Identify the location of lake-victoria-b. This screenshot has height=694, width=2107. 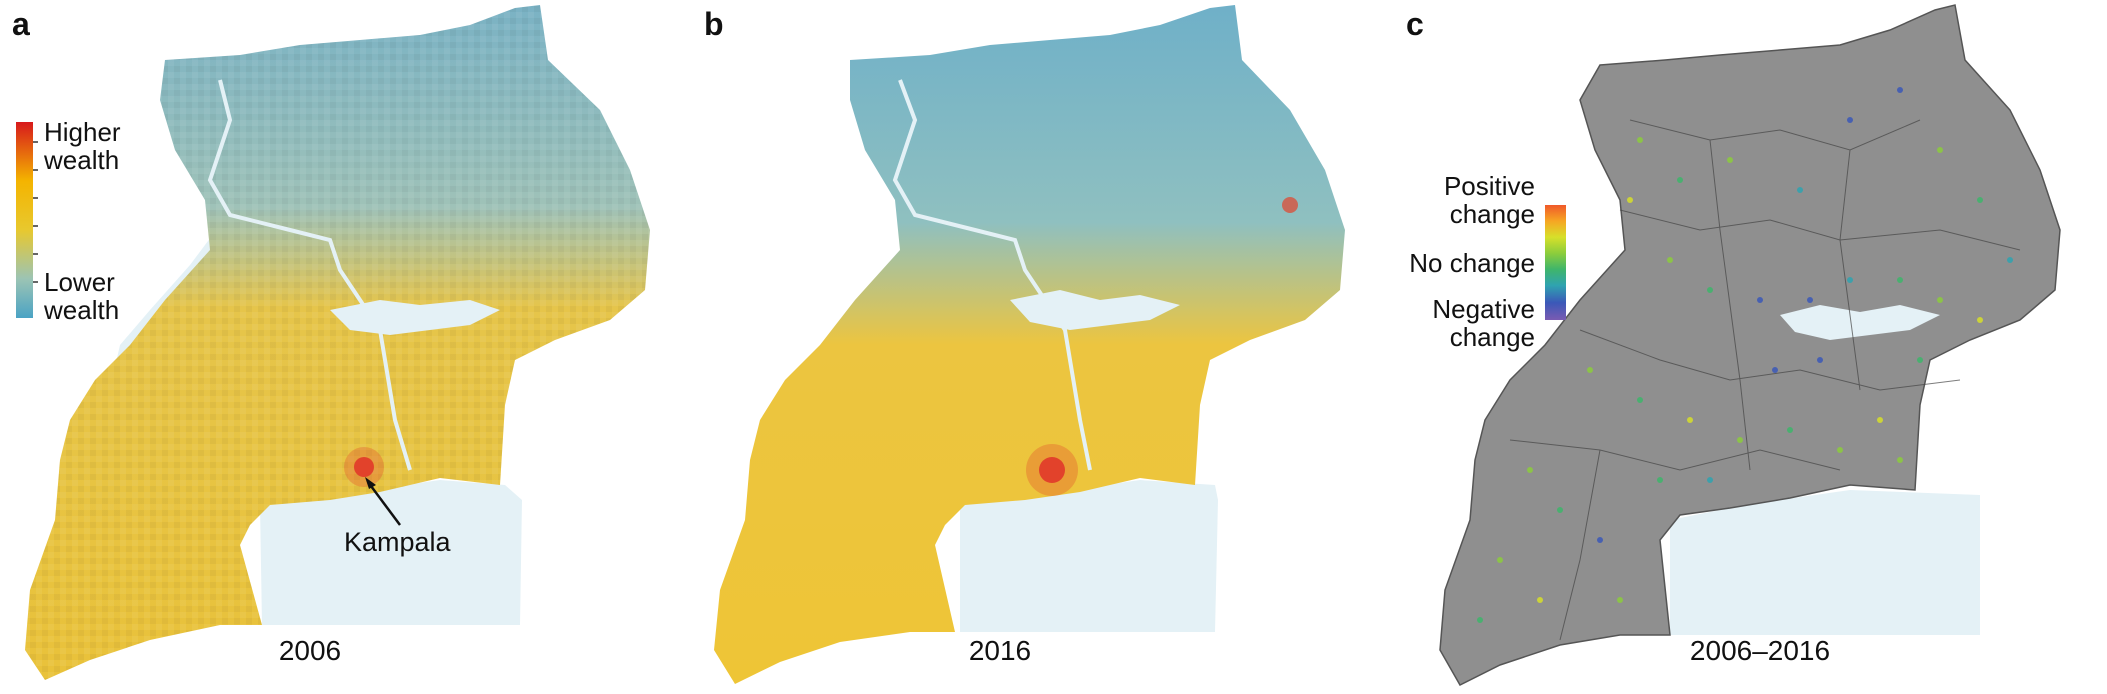
(1089, 556).